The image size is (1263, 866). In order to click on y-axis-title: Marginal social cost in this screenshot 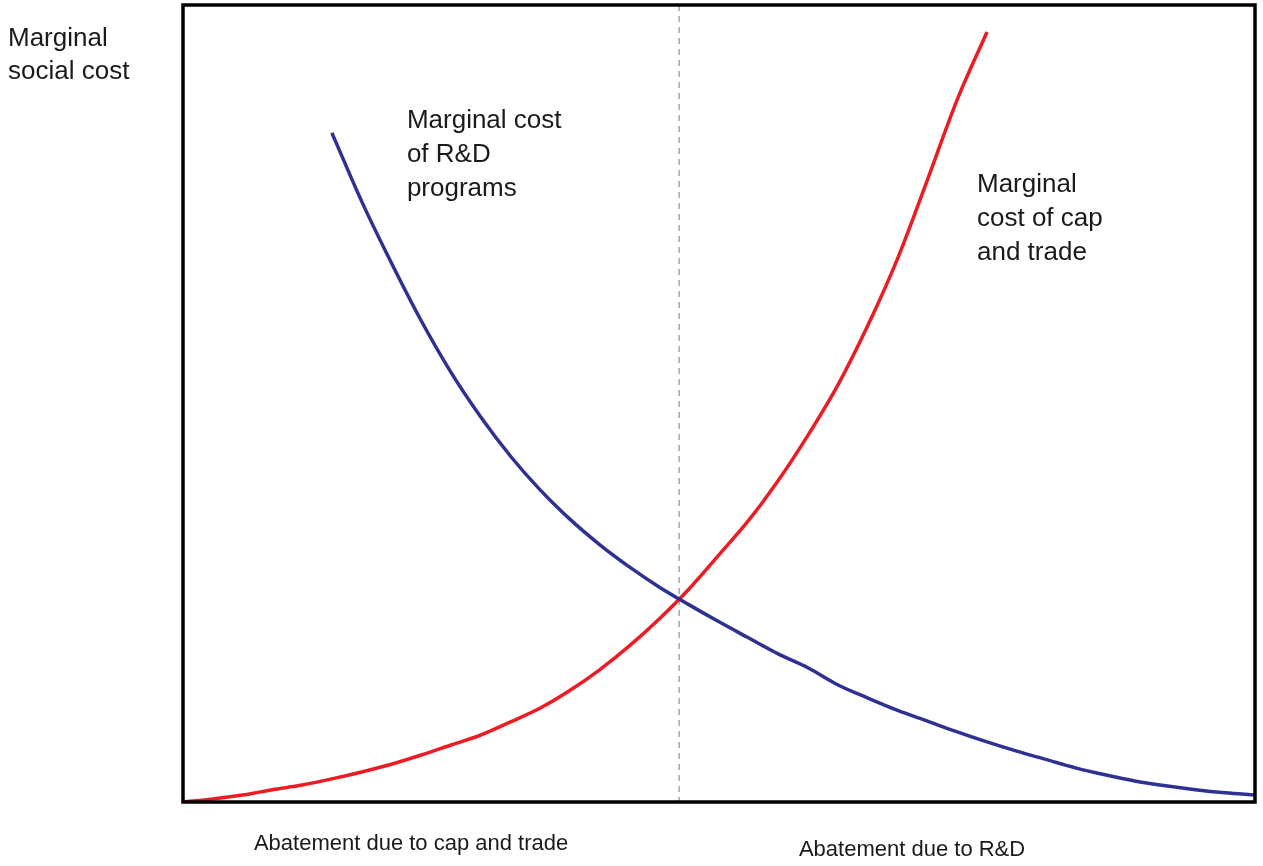, I will do `click(69, 53)`.